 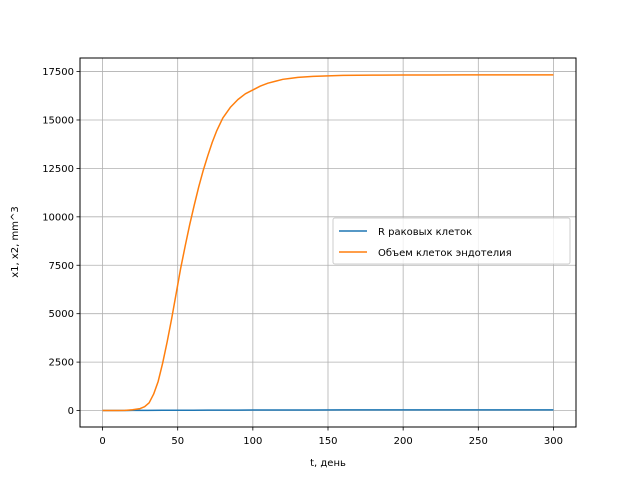 I want to click on legend: R раковых клеток Объем клеток эндотелия, so click(x=451, y=241).